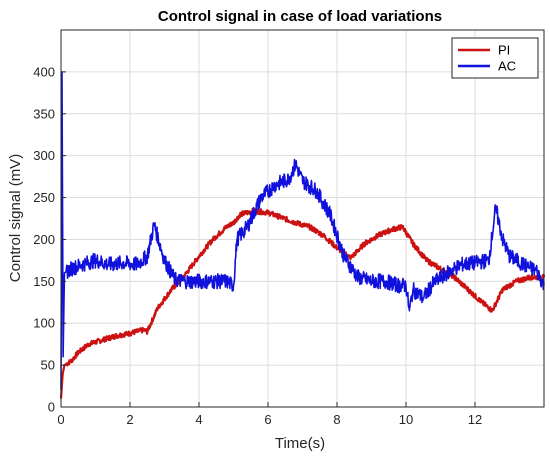 The width and height of the screenshot is (550, 462). I want to click on x-tick-label: 12, so click(475, 419).